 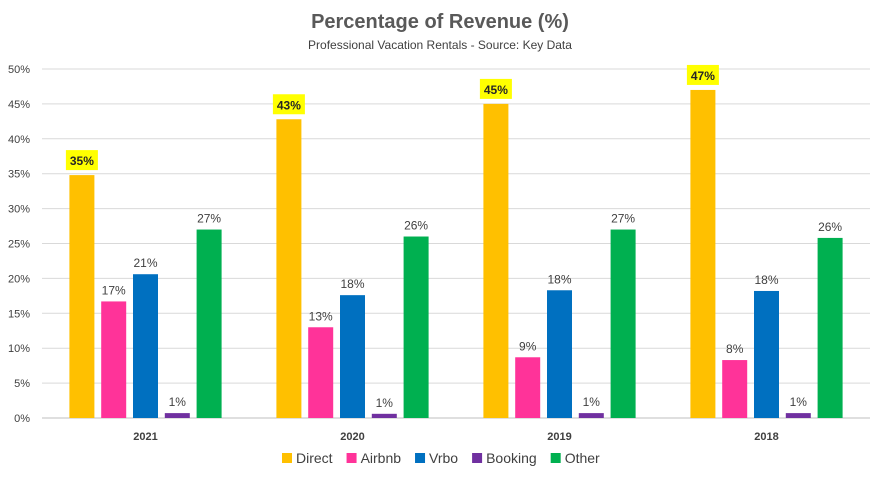 What do you see at coordinates (528, 387) in the screenshot?
I see `bar-airbnb-2019` at bounding box center [528, 387].